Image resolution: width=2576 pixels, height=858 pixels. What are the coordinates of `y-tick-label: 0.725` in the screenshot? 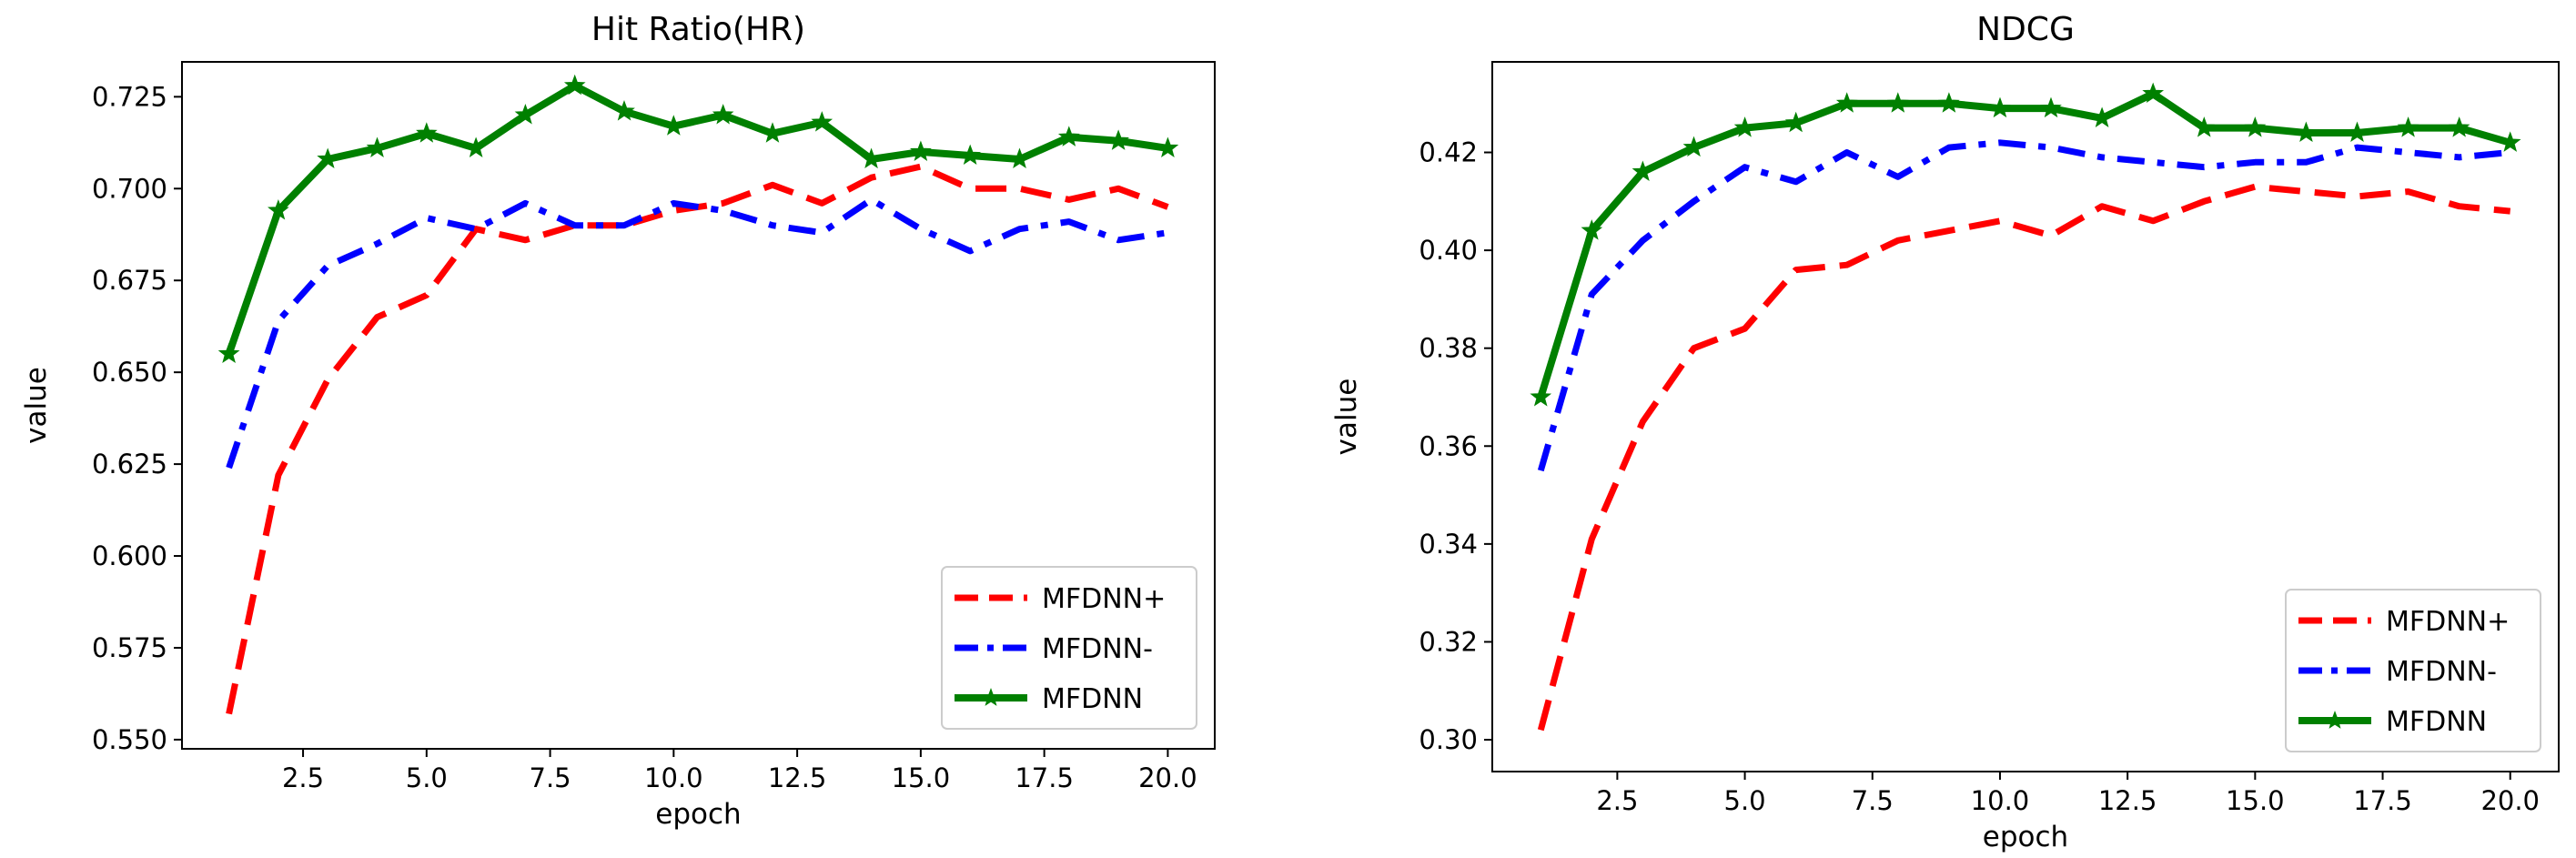 It's located at (129, 96).